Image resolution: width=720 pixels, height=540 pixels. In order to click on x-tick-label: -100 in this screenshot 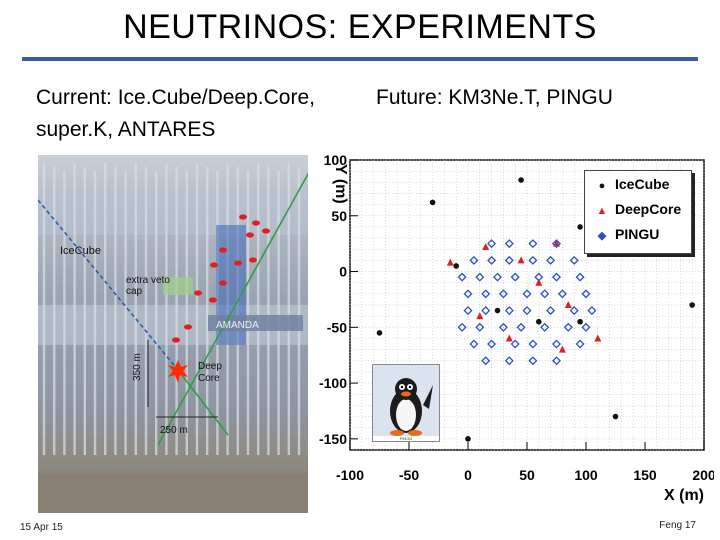, I will do `click(350, 475)`.